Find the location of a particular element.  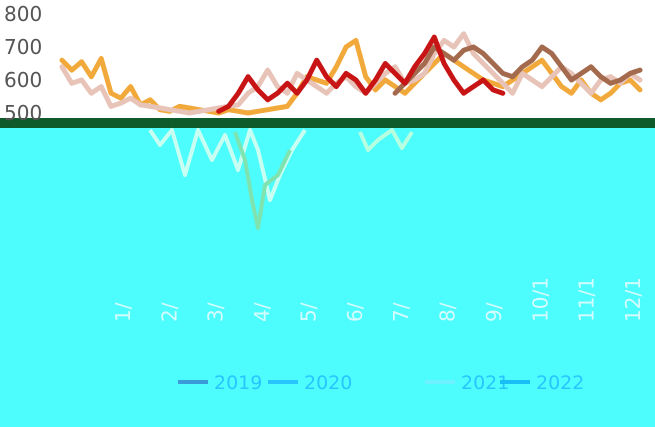

legend-label-2022: 2022 is located at coordinates (560, 383).